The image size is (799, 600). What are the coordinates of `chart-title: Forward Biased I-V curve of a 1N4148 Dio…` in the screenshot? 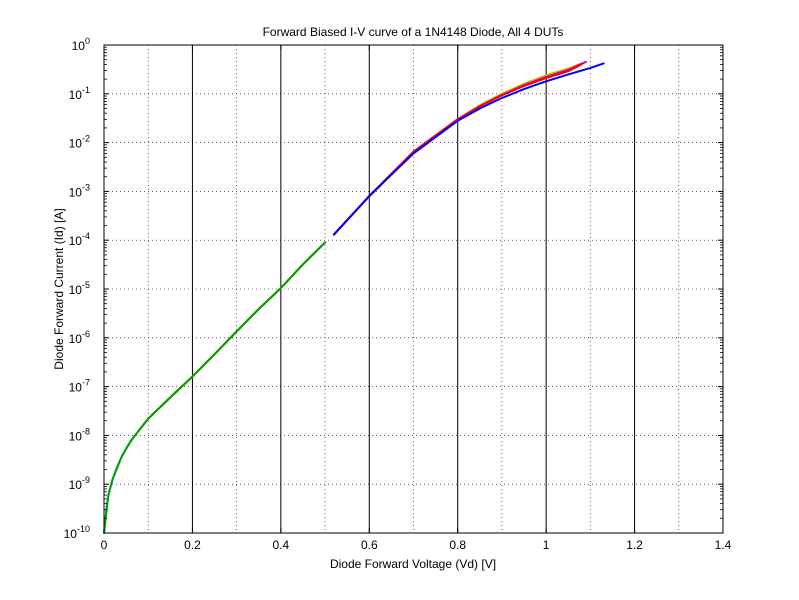 It's located at (413, 32).